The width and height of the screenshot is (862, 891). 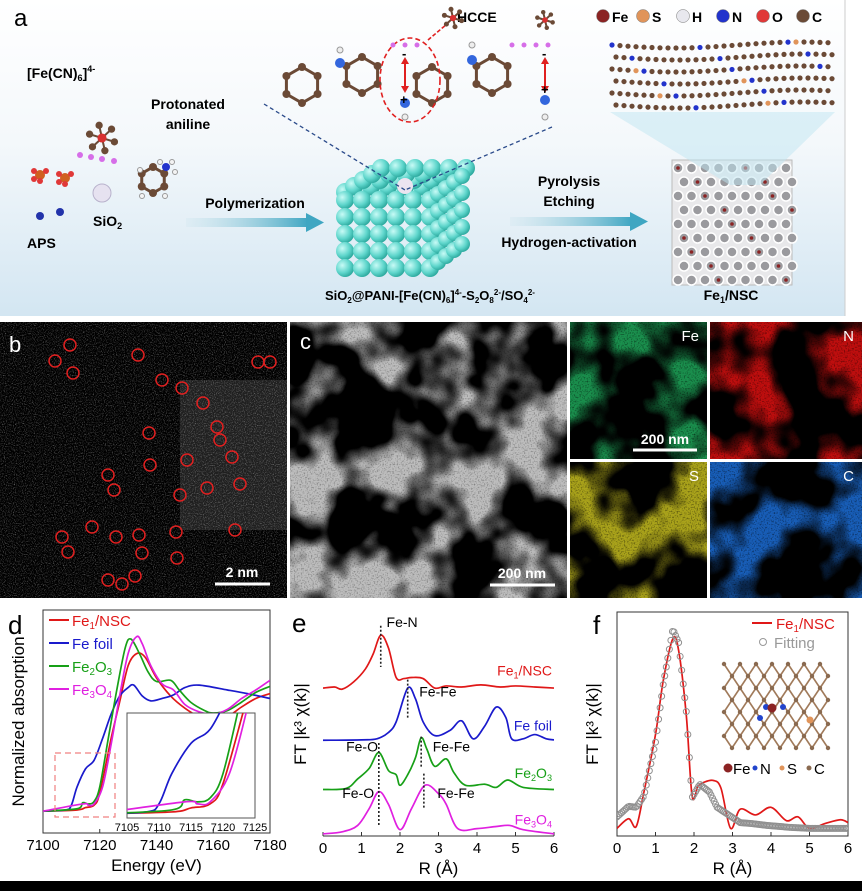 What do you see at coordinates (638, 530) in the screenshot?
I see `map-signal` at bounding box center [638, 530].